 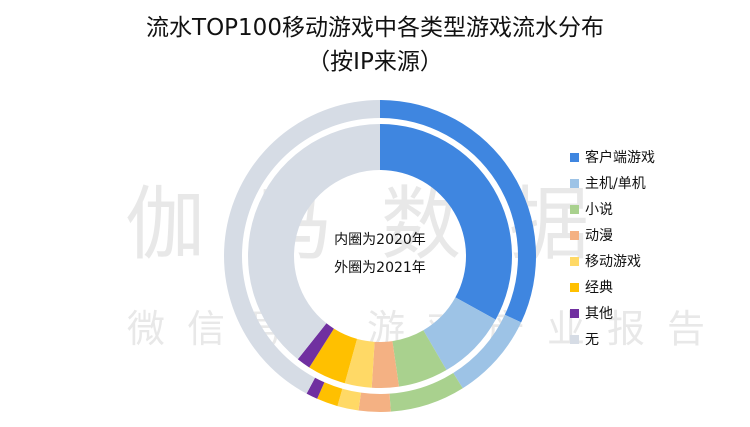 I want to click on legend-item: 其他, so click(x=612, y=313).